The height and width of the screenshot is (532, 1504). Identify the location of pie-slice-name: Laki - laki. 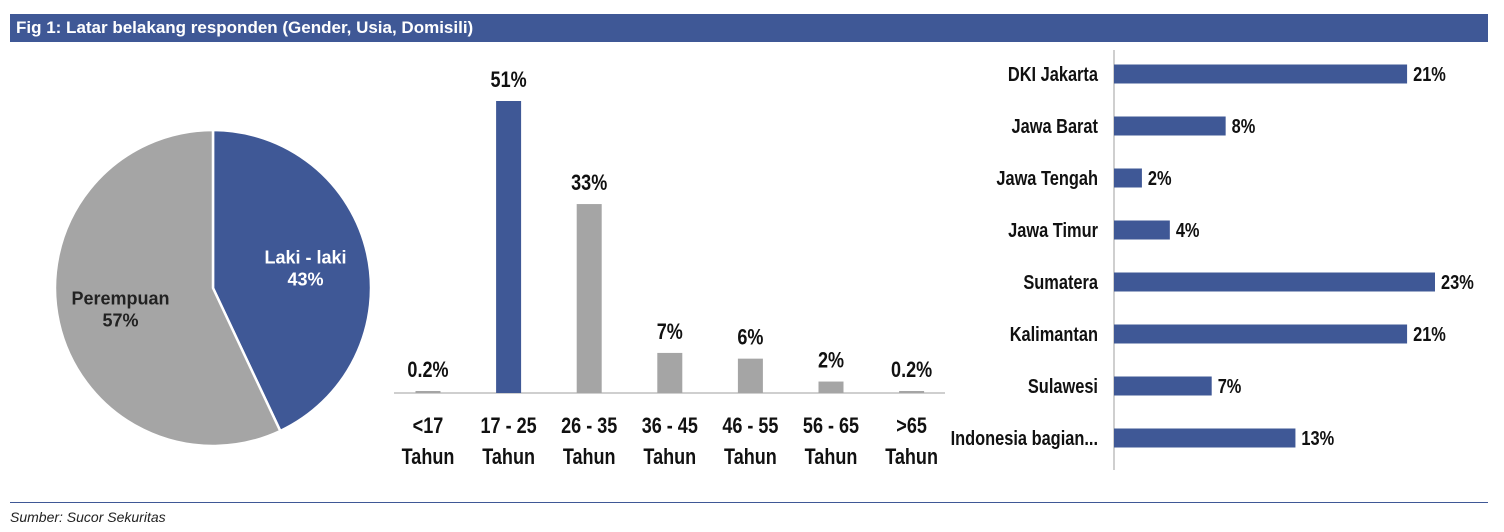
(305, 257).